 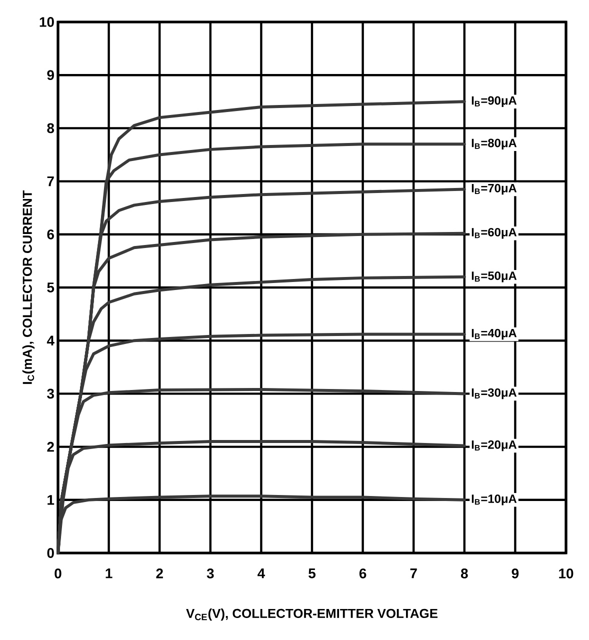 What do you see at coordinates (51, 500) in the screenshot?
I see `y-tick-label: 1` at bounding box center [51, 500].